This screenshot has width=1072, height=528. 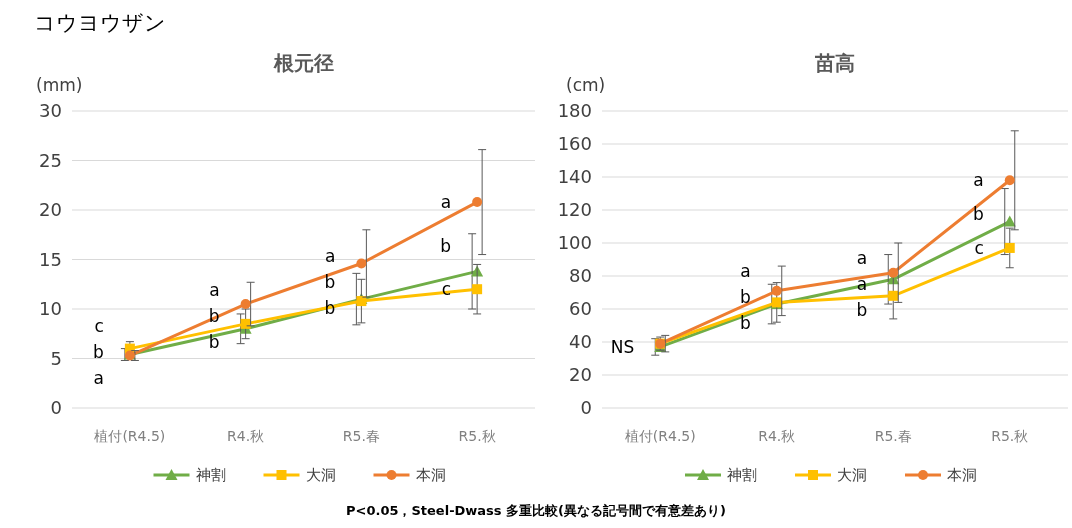 What do you see at coordinates (574, 177) in the screenshot?
I see `y-tick-label: 140` at bounding box center [574, 177].